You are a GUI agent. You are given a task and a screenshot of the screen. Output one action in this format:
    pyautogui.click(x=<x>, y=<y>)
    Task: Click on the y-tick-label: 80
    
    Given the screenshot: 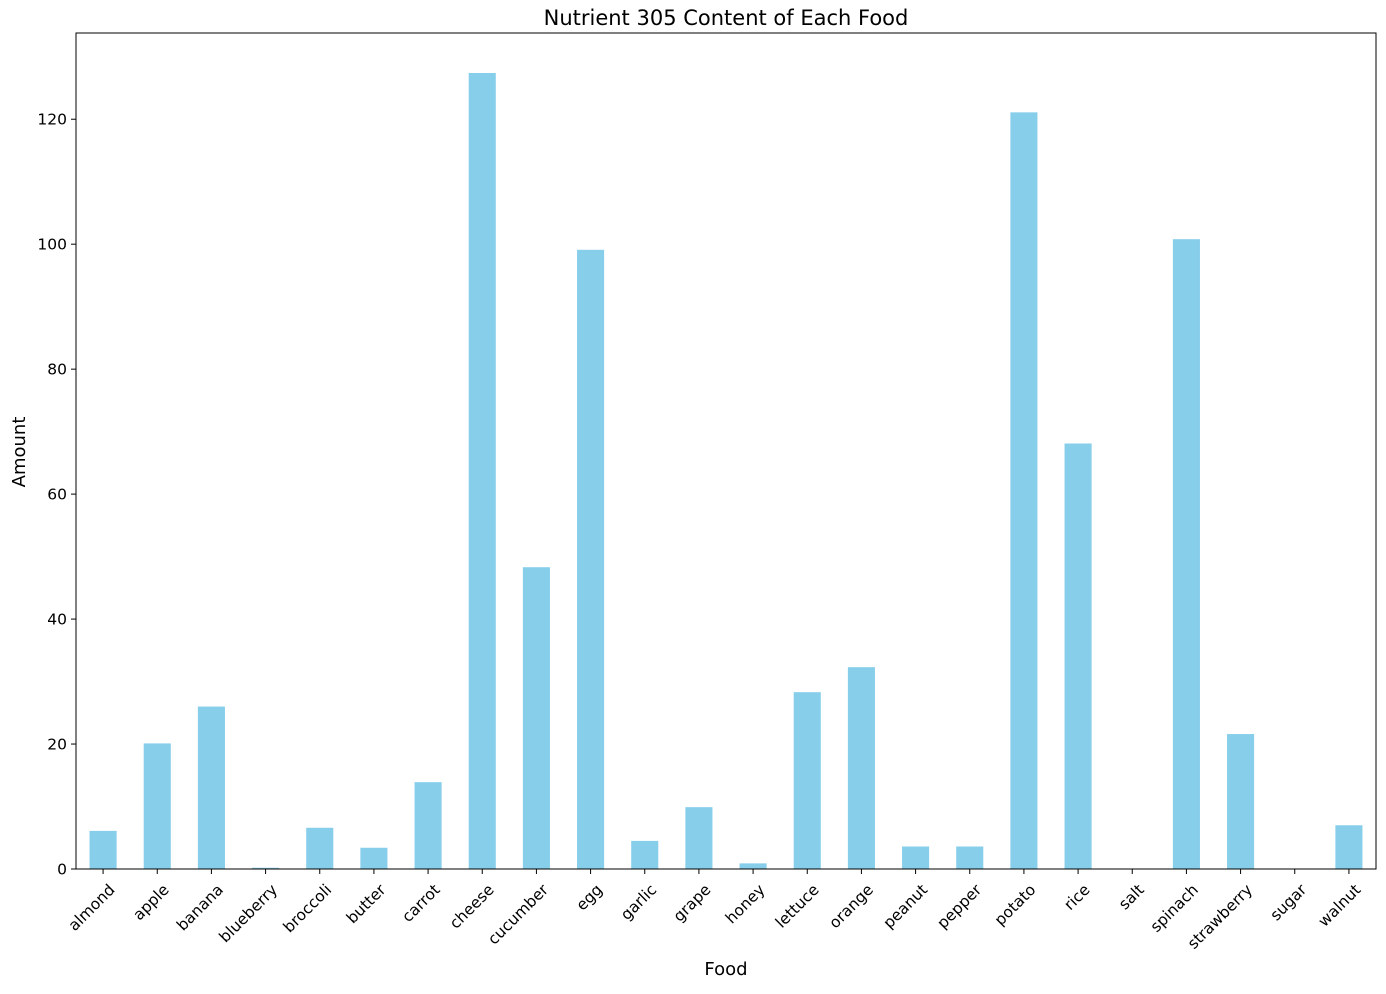 What is the action you would take?
    pyautogui.click(x=57, y=370)
    